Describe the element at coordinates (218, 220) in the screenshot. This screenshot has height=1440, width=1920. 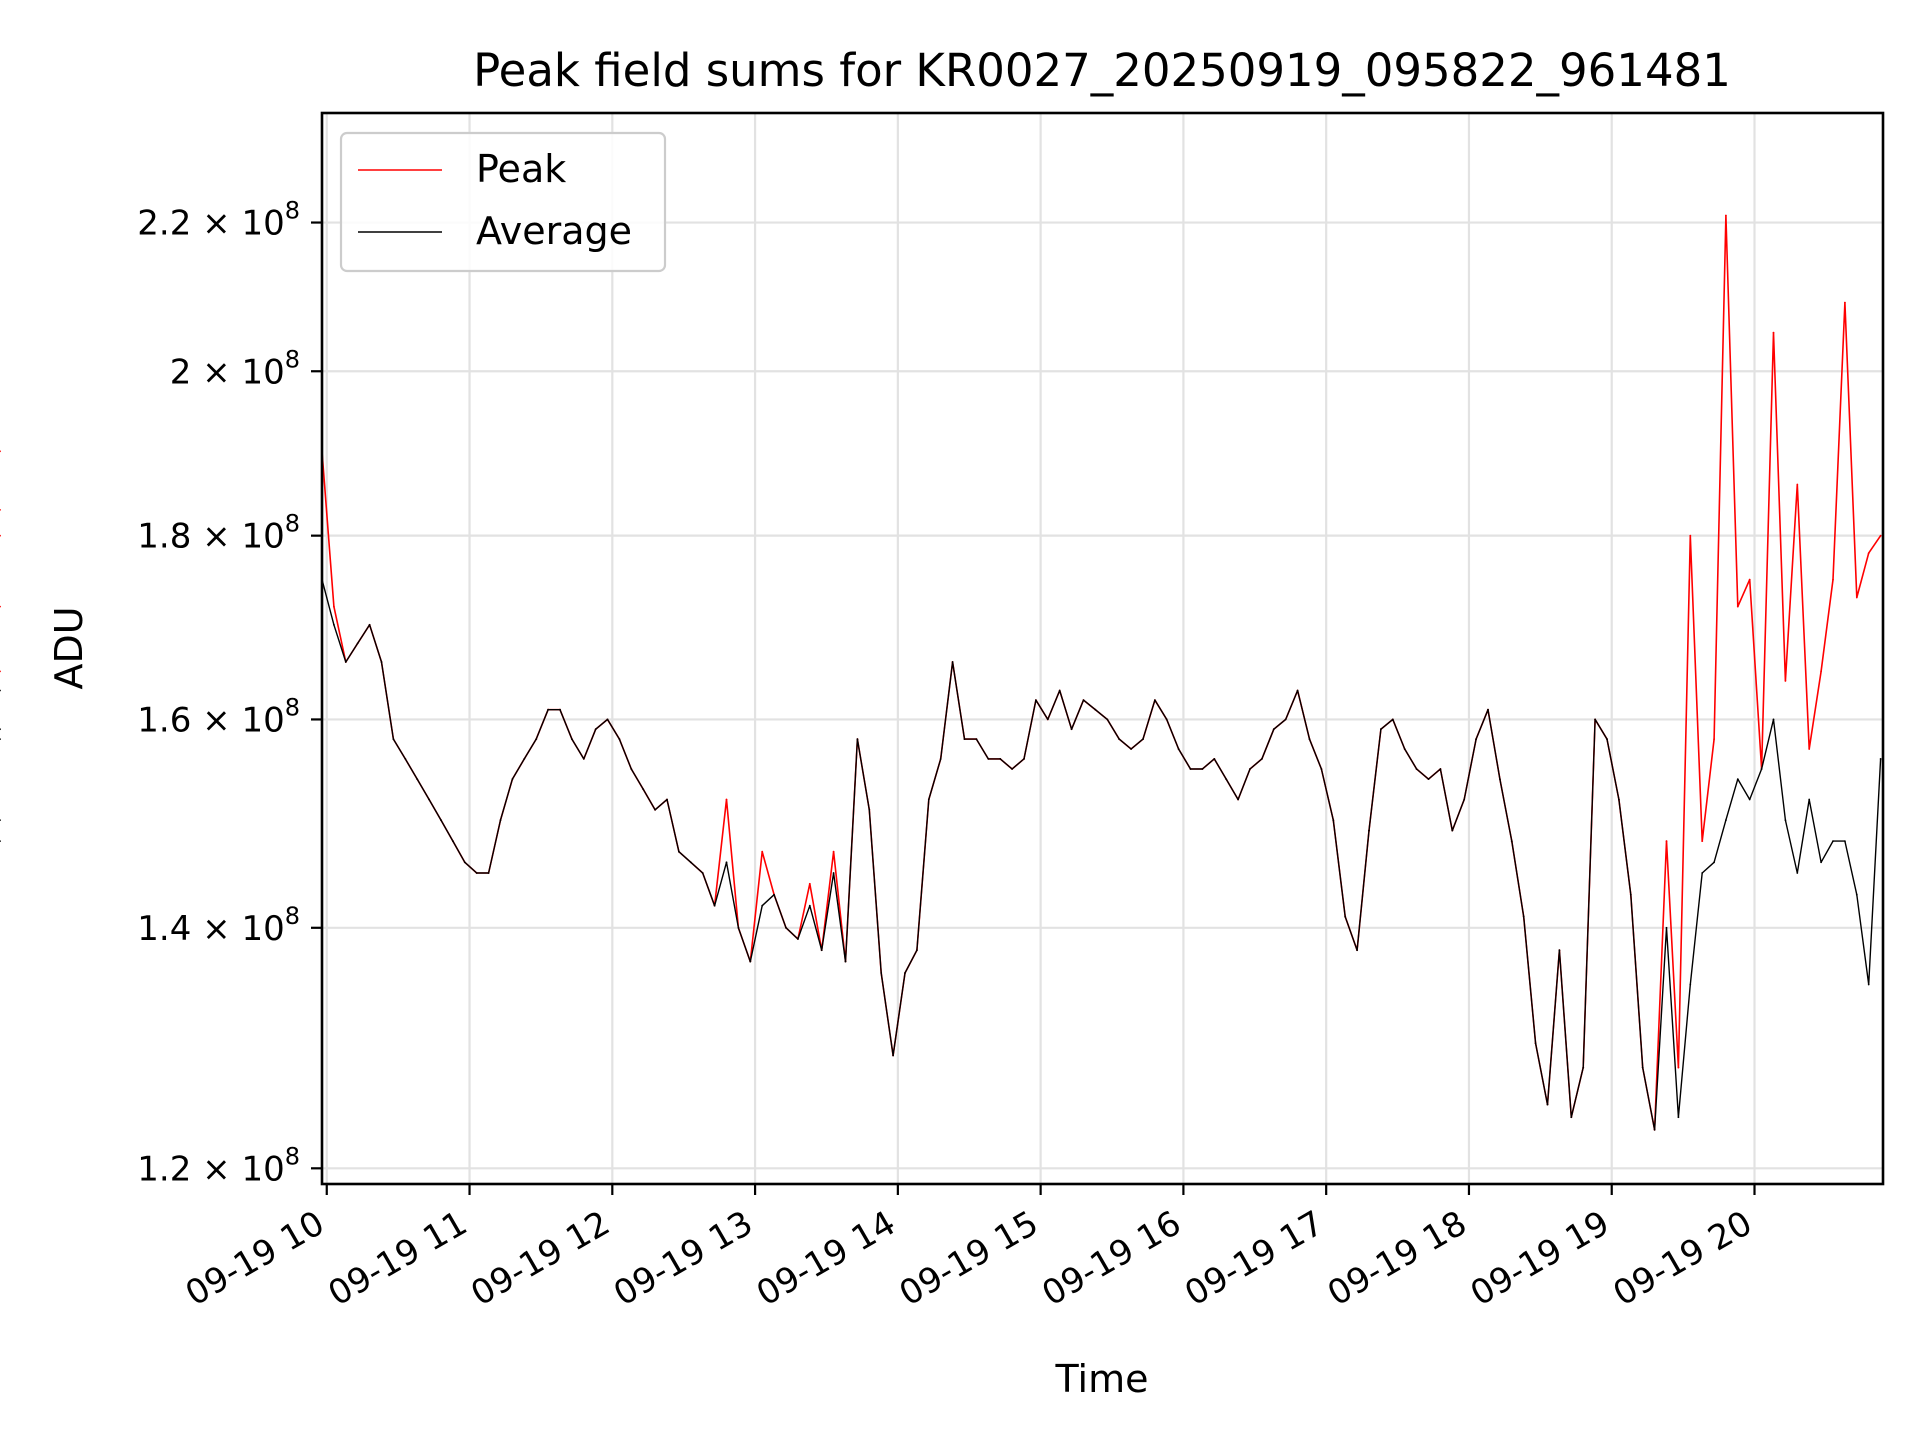
I see `y-tick-label: 2.2 × 108` at that location.